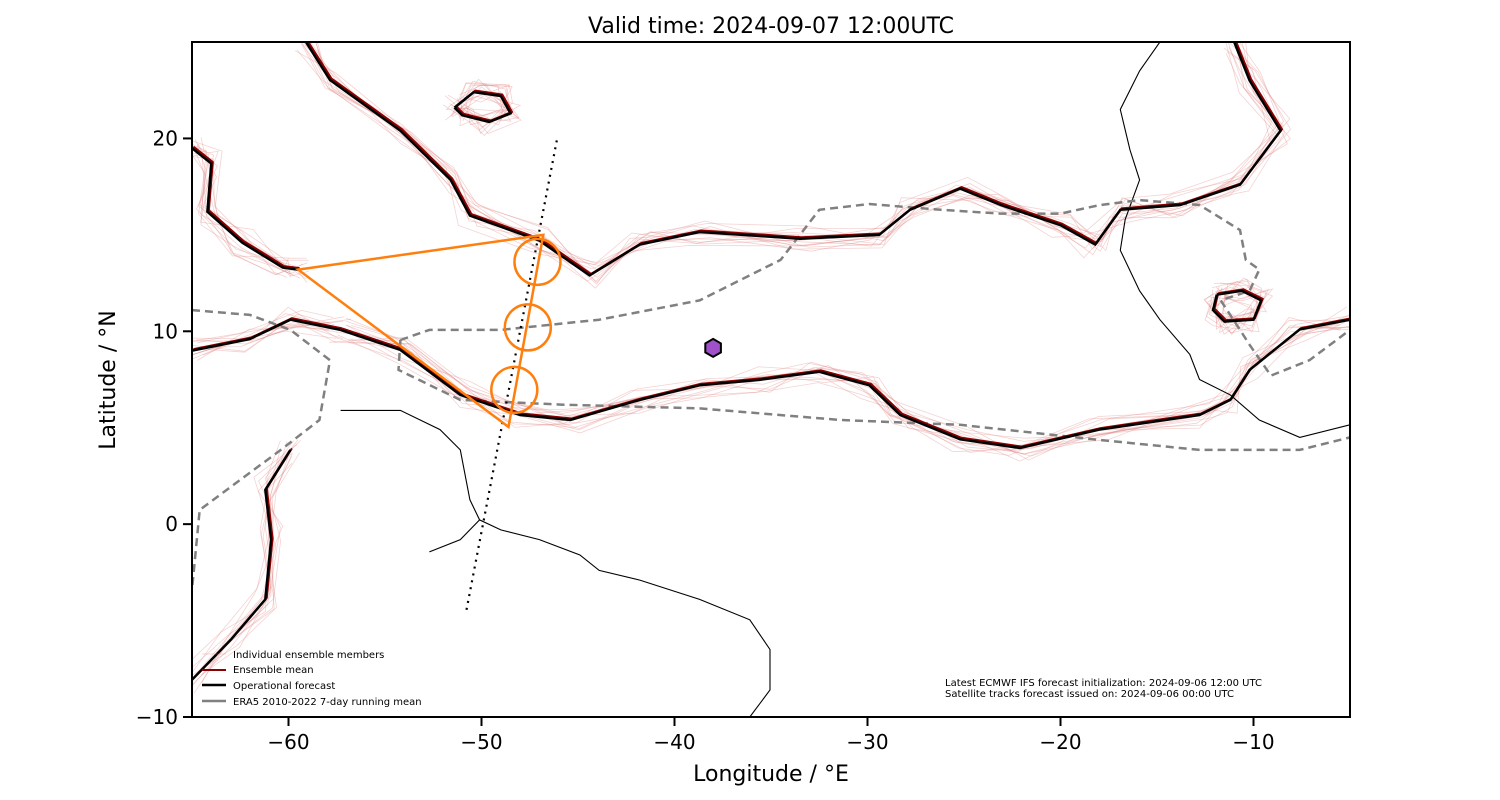 The height and width of the screenshot is (800, 1500). Describe the element at coordinates (481, 742) in the screenshot. I see `x-tick-label: −50` at that location.